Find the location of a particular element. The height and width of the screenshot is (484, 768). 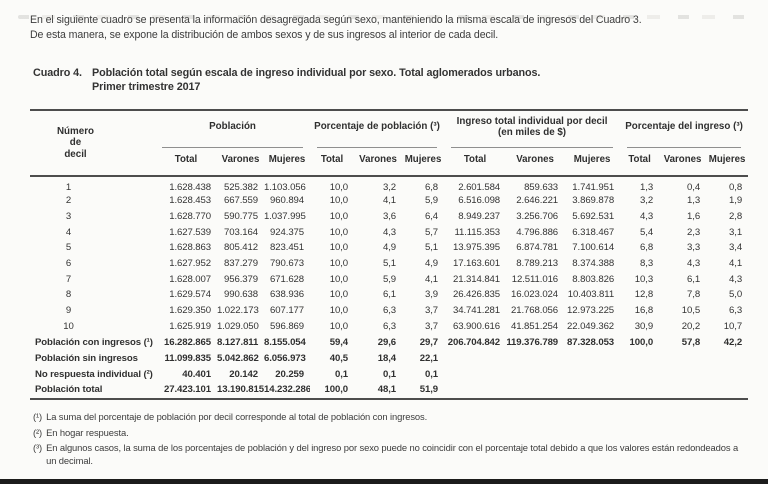

table-cell: 3,6 is located at coordinates (389, 217).